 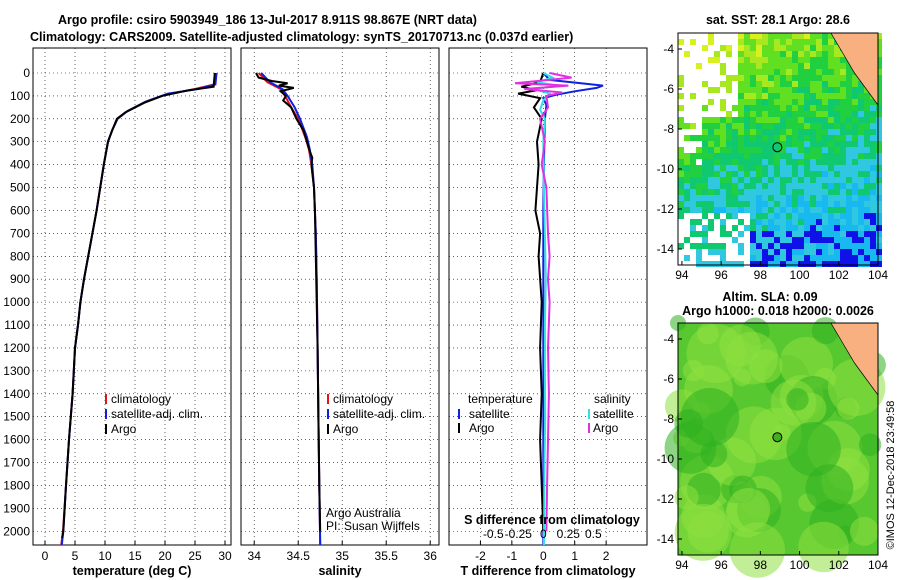 I want to click on series-line-argo, so click(x=138, y=305).